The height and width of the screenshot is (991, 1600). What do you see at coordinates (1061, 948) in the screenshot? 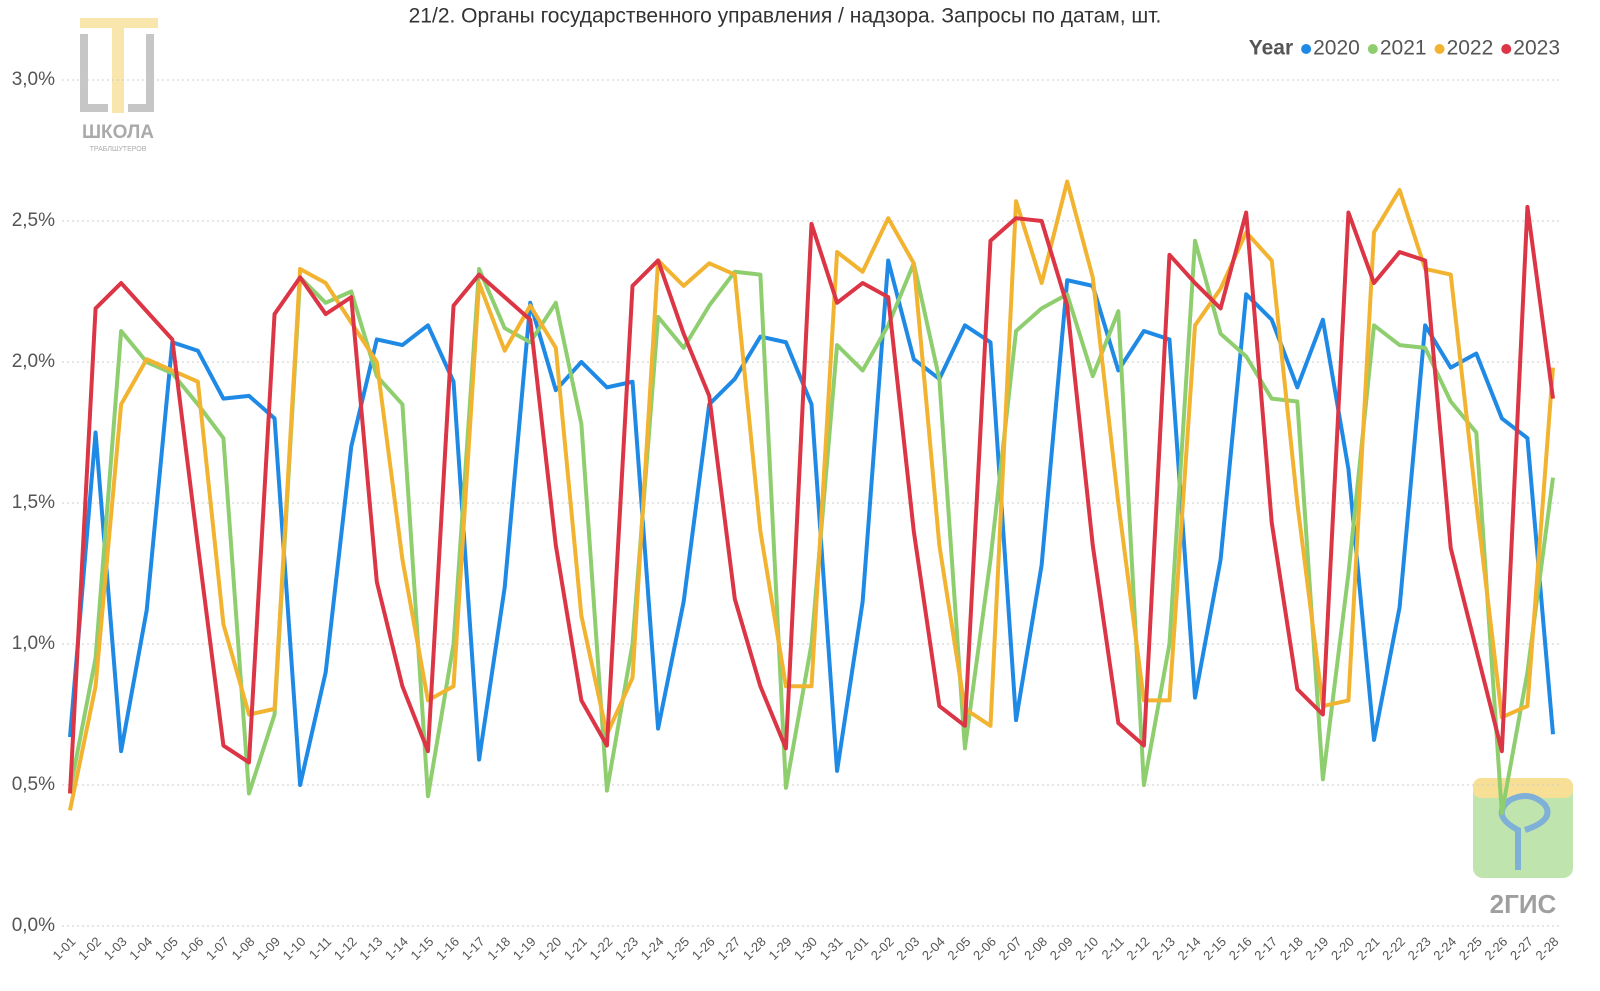
I see `x-tick-label: 2-09` at bounding box center [1061, 948].